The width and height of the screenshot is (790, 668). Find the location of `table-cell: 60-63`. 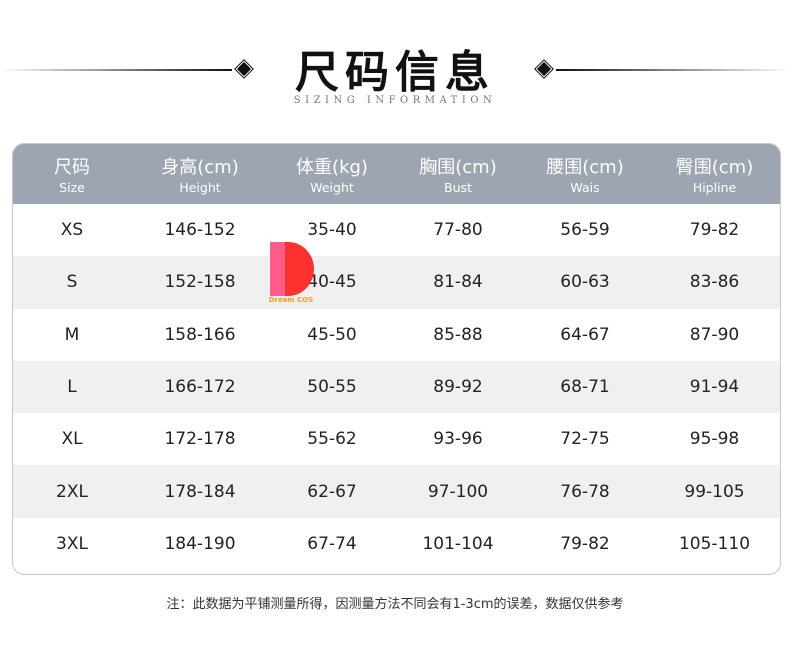

table-cell: 60-63 is located at coordinates (585, 282).